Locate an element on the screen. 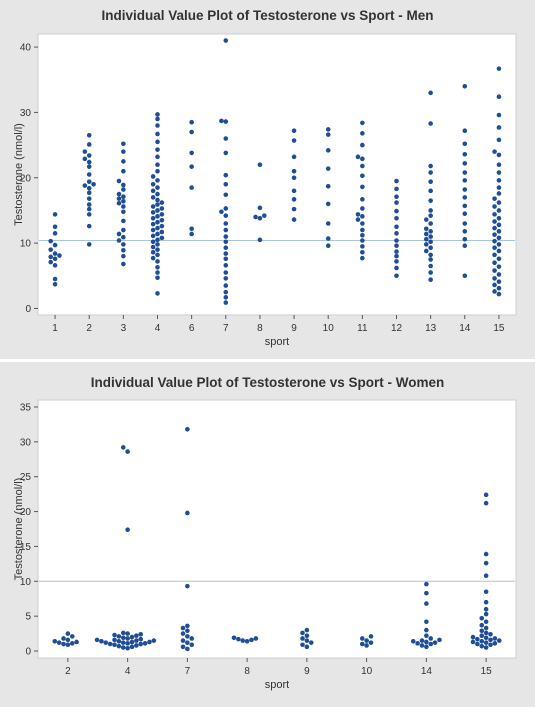  men-x-tick-label-1: 1 is located at coordinates (55, 328).